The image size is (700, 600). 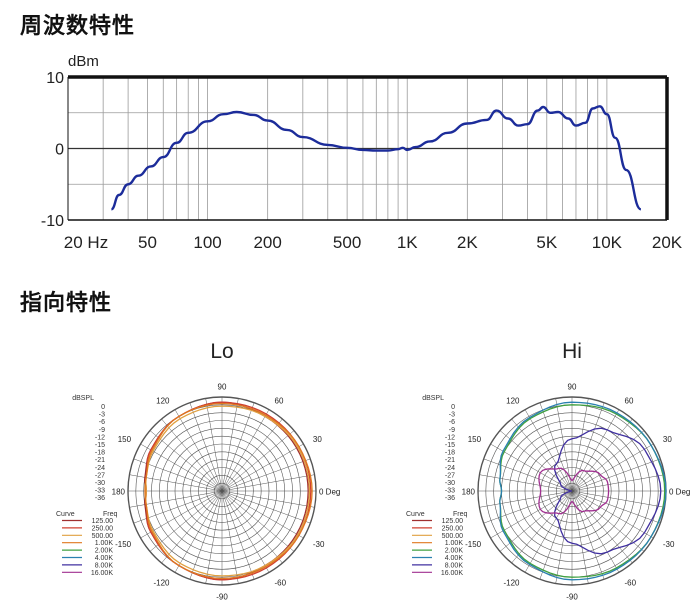 What do you see at coordinates (100, 468) in the screenshot?
I see `db-tick-label: -24` at bounding box center [100, 468].